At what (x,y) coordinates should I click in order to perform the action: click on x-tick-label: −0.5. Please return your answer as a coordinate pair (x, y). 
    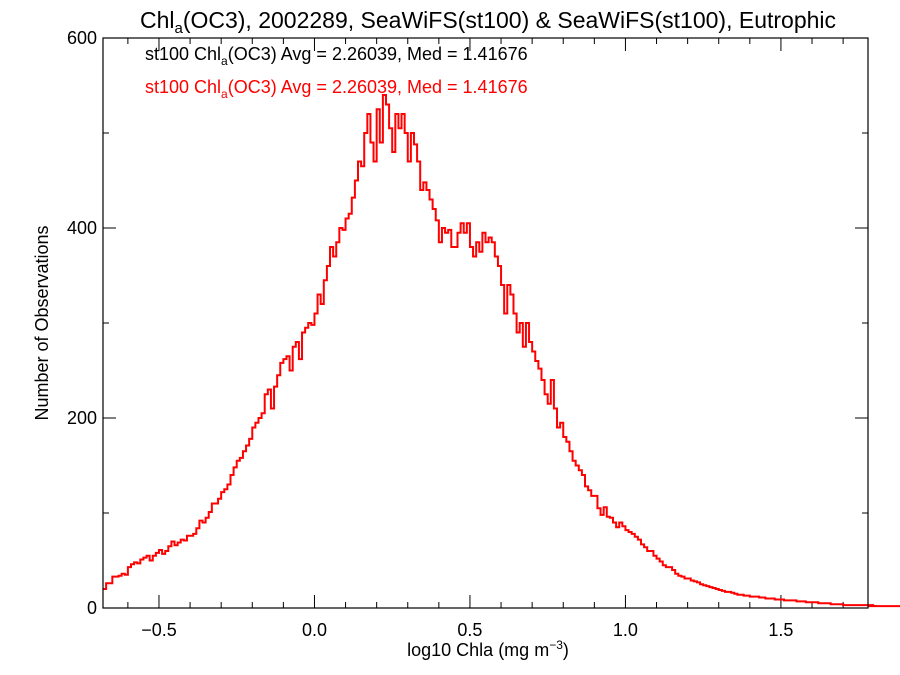
    Looking at the image, I should click on (159, 630).